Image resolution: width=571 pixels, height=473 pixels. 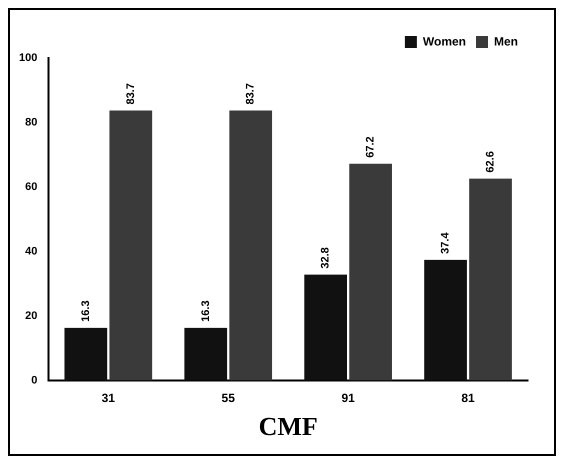 What do you see at coordinates (31, 122) in the screenshot?
I see `y-tick-label: 80` at bounding box center [31, 122].